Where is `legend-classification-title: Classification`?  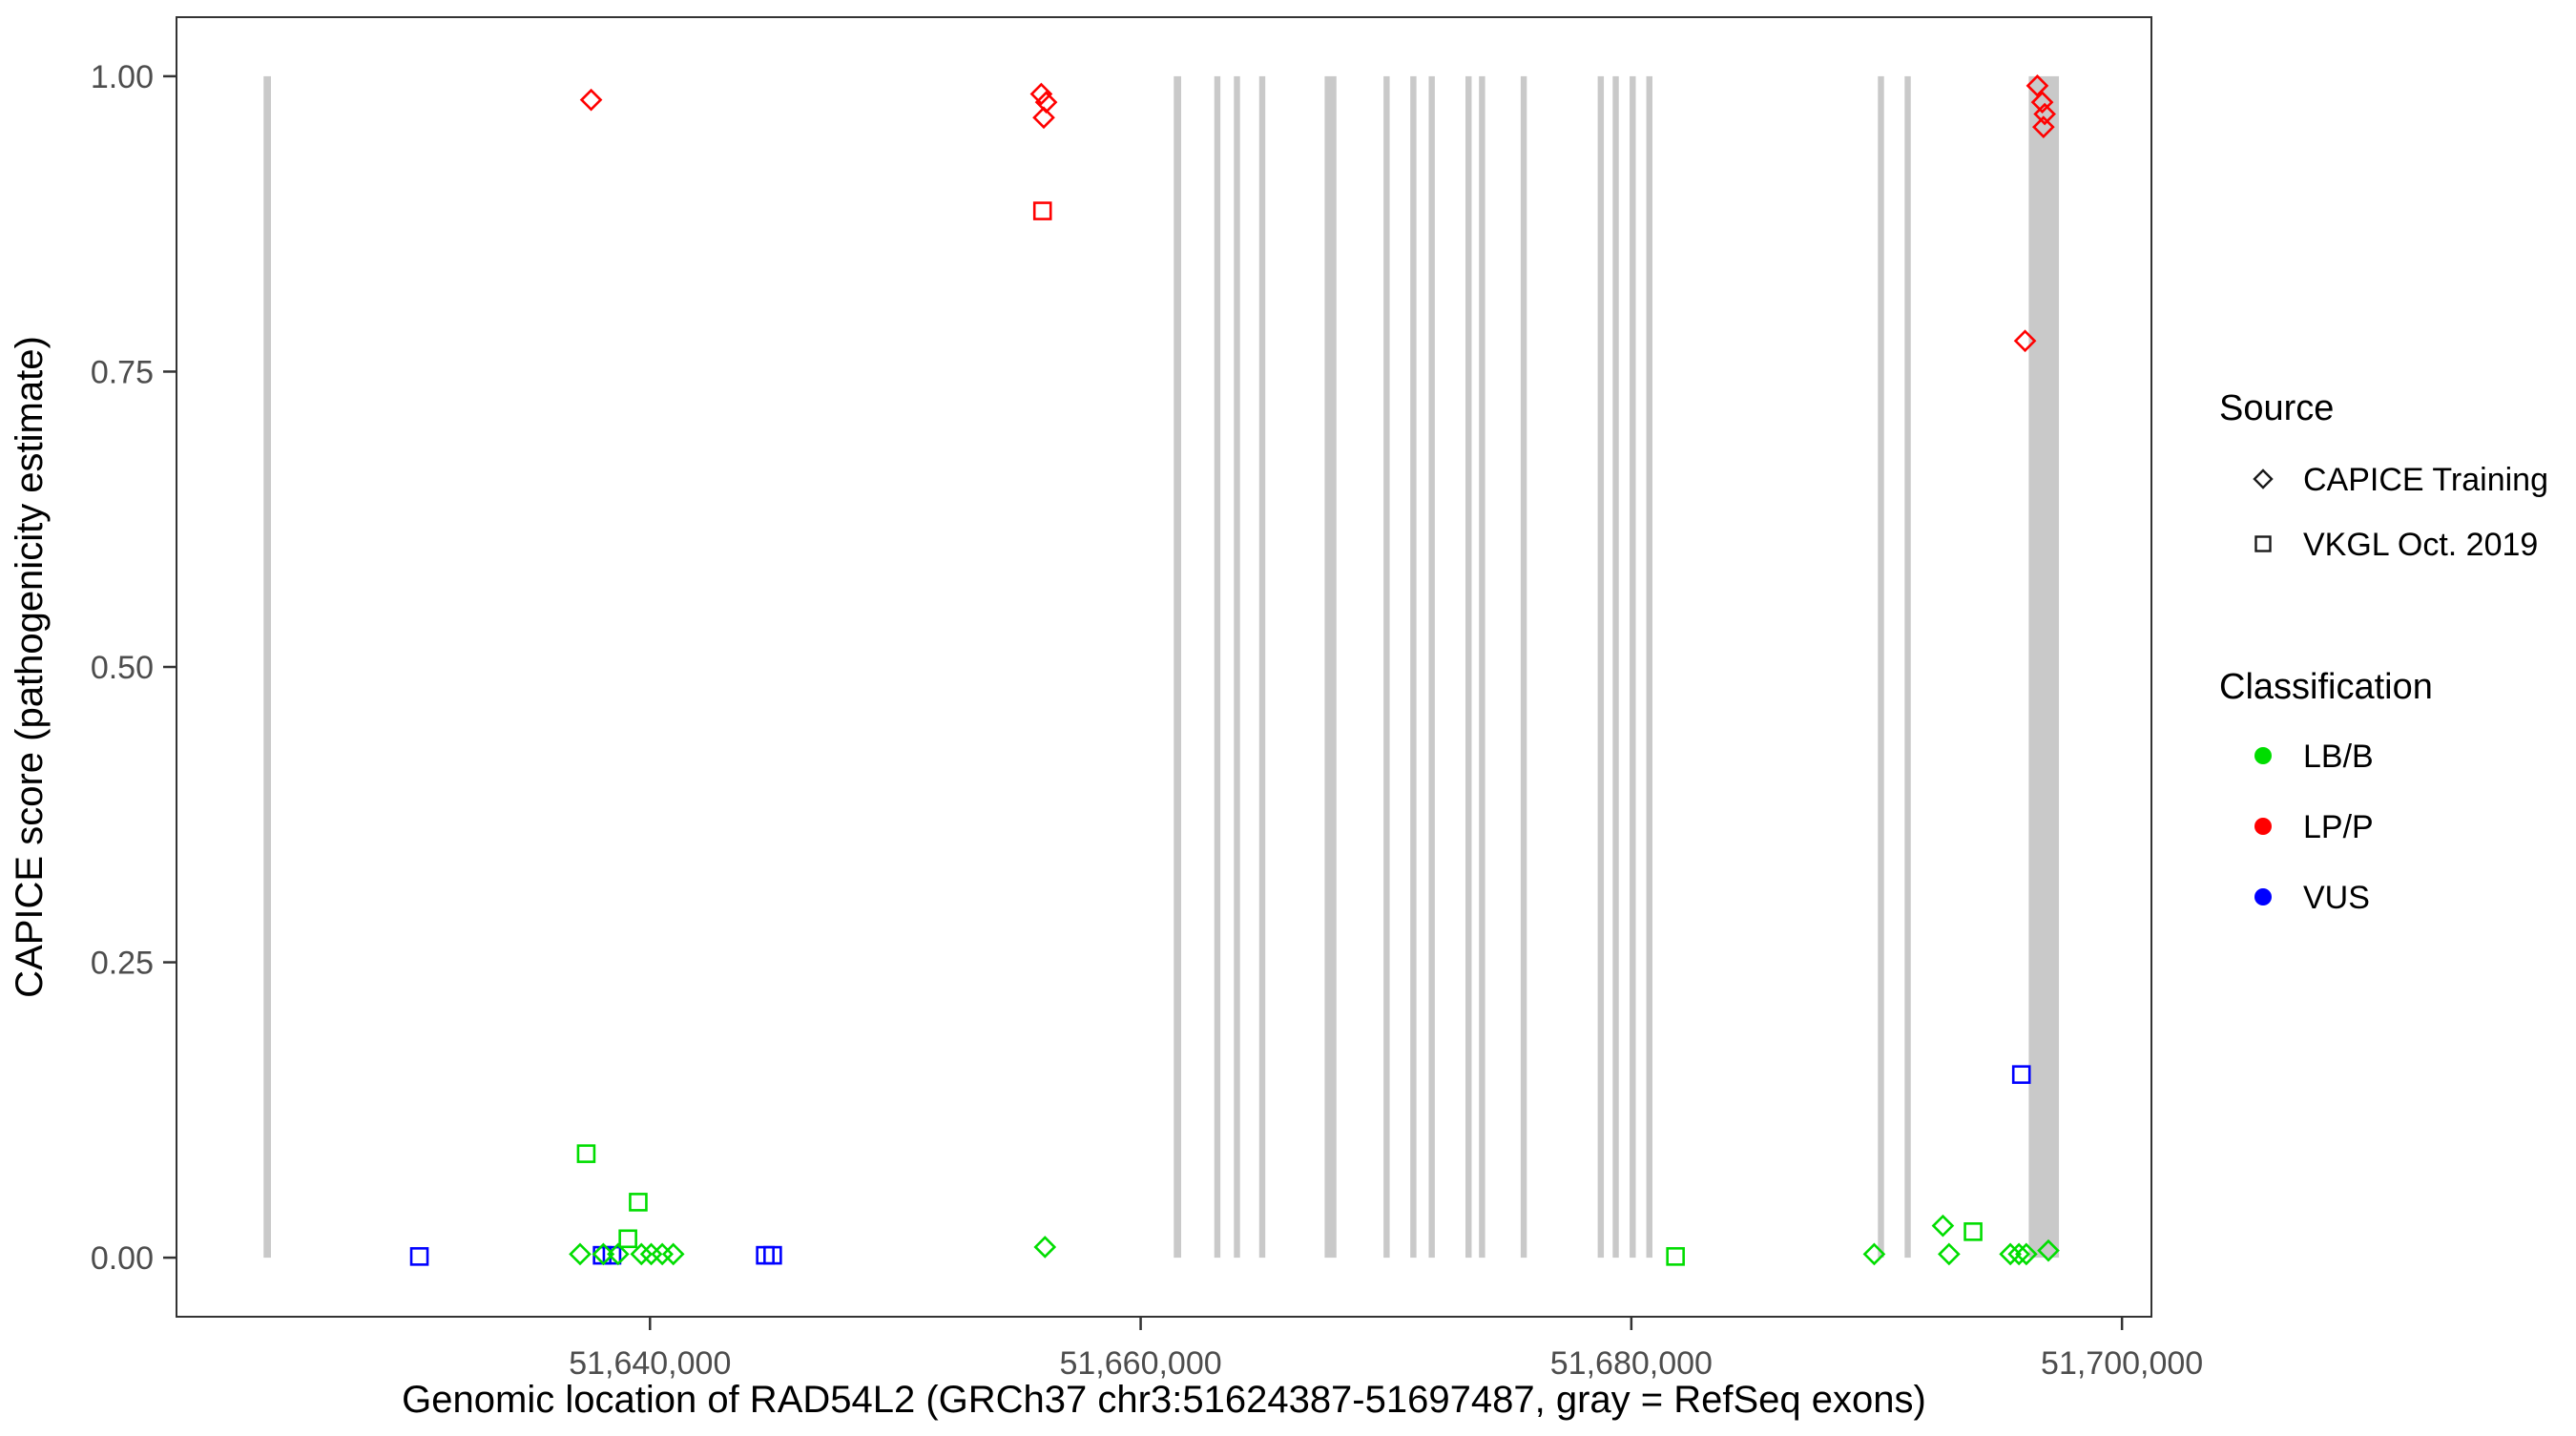
legend-classification-title: Classification is located at coordinates (2326, 687).